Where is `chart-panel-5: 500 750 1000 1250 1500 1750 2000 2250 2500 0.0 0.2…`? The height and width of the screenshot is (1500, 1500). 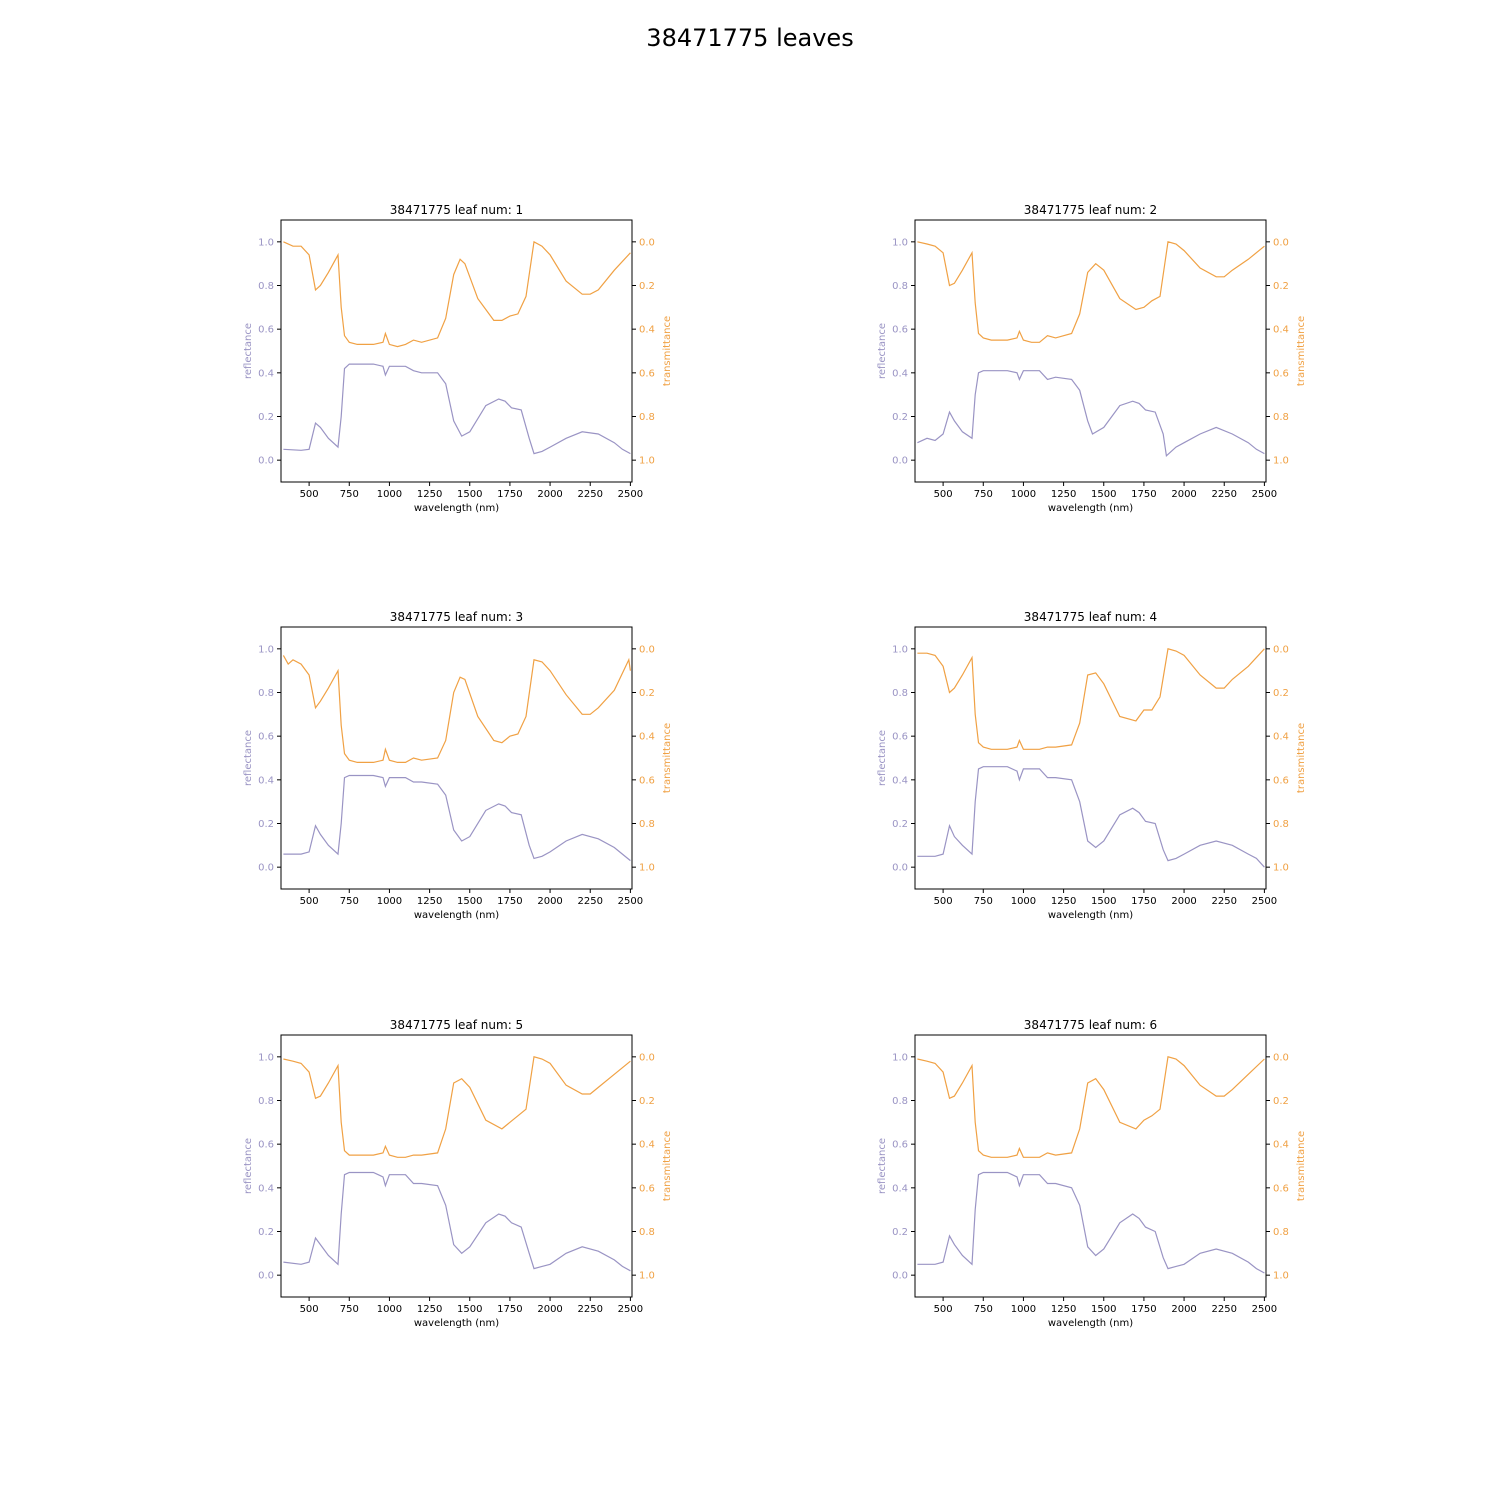
chart-panel-5: 500 750 1000 1250 1500 1750 2000 2250 2500 0.0 0.2… is located at coordinates (458, 1173).